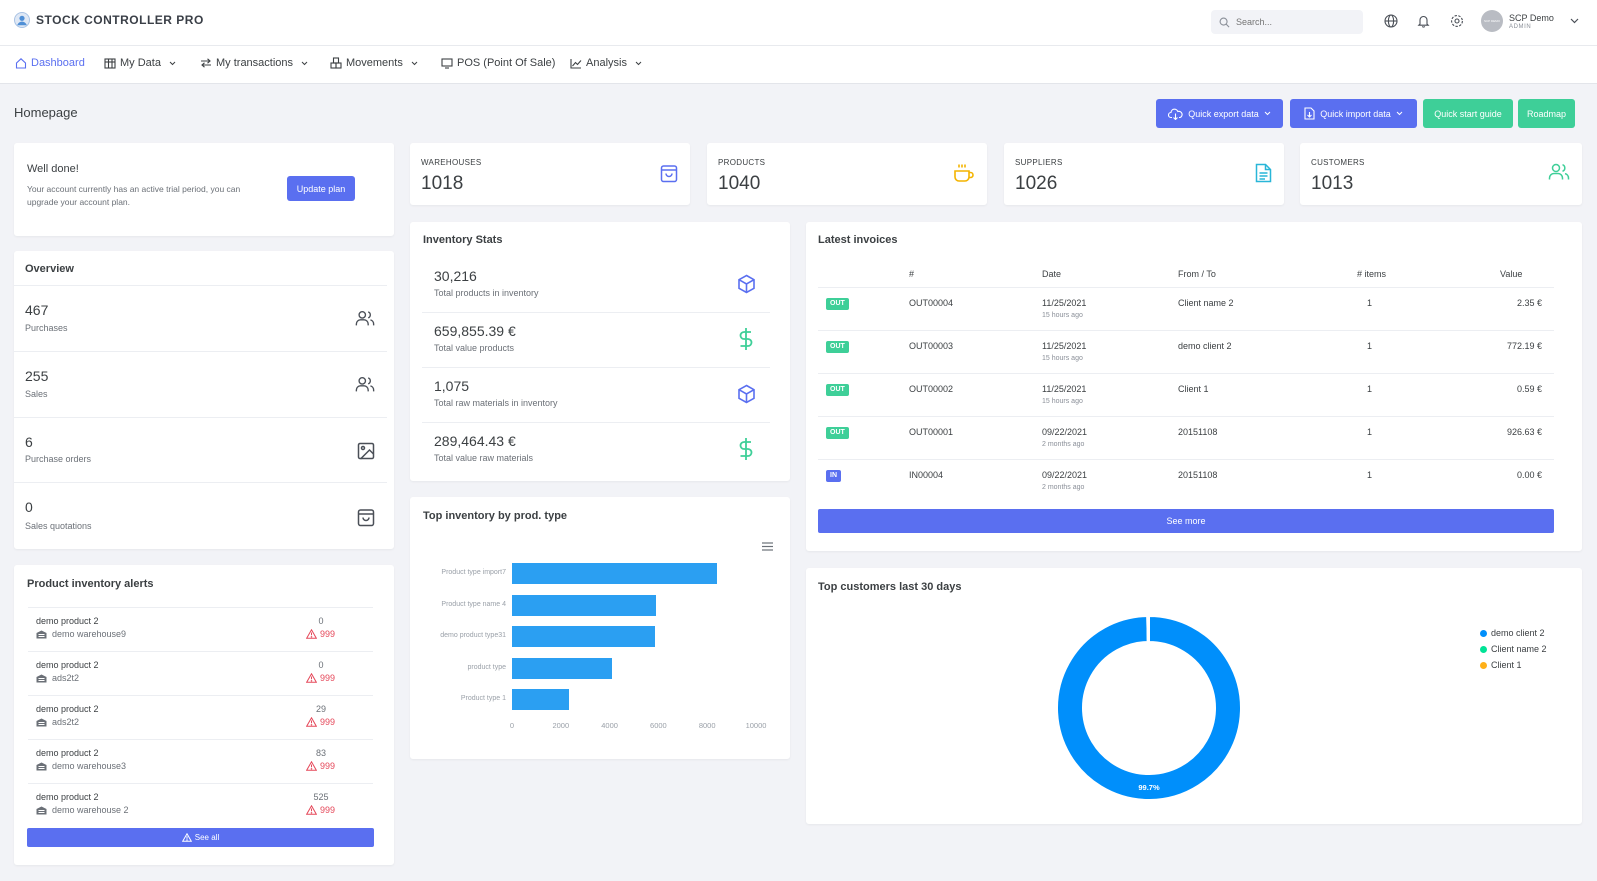 This screenshot has width=1597, height=881. Describe the element at coordinates (658, 725) in the screenshot. I see `x-tick-label: 6000` at that location.